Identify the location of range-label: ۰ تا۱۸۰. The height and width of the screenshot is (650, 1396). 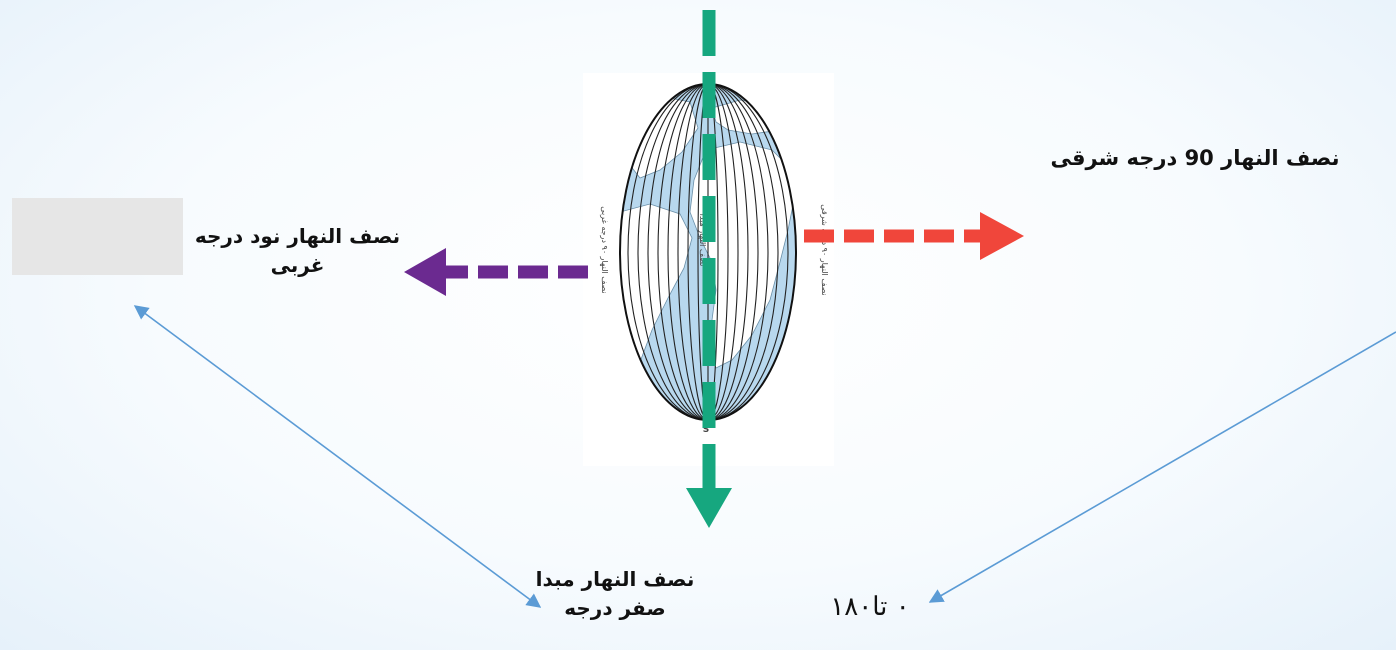
(870, 607).